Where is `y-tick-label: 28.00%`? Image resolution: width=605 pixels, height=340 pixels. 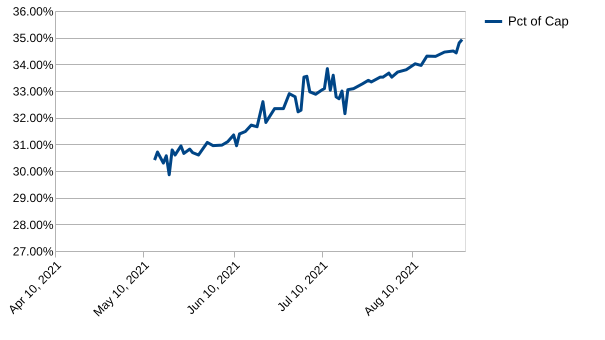
y-tick-label: 28.00% is located at coordinates (33, 225).